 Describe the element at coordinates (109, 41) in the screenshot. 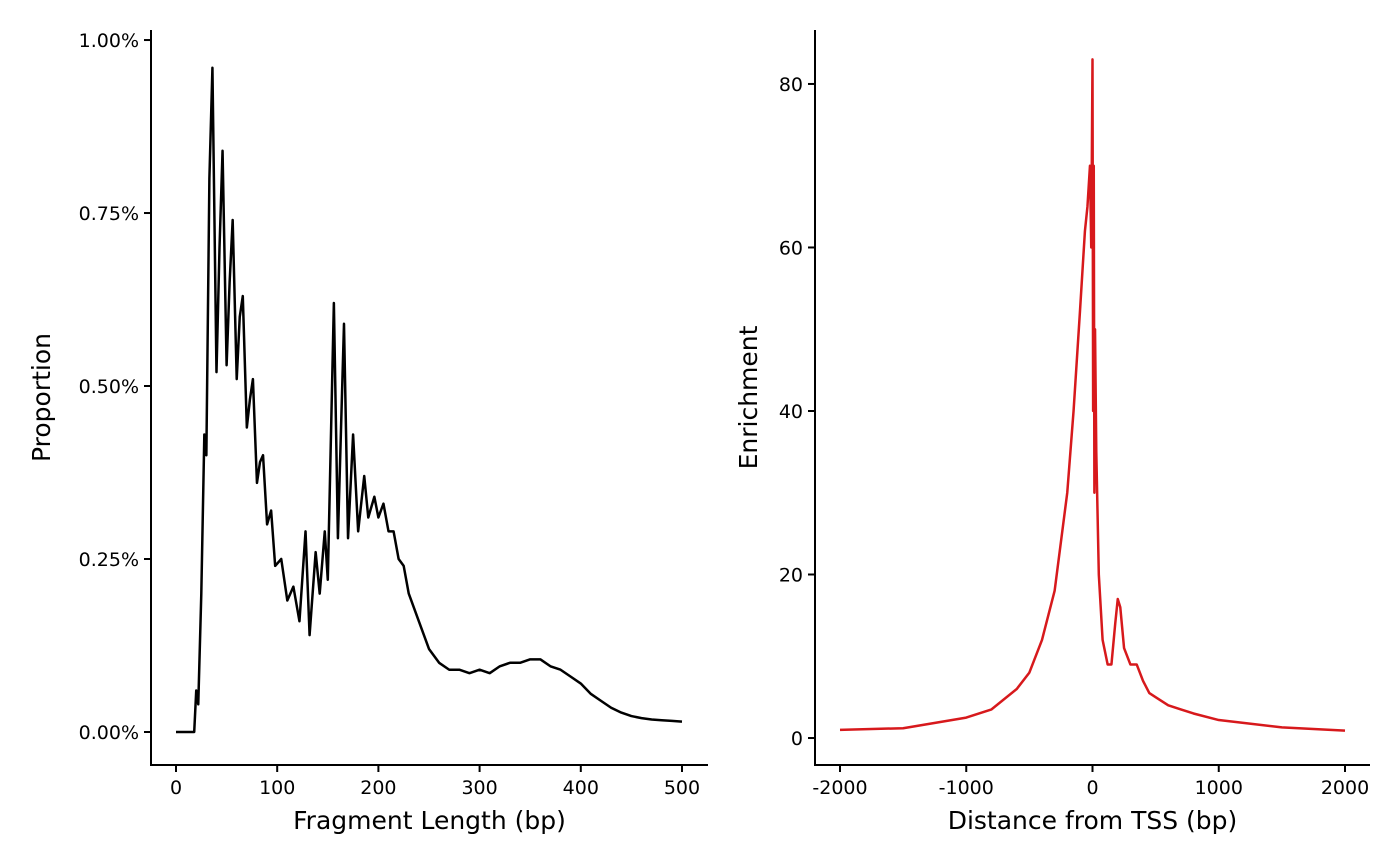

I see `y-tick-label: 1.00%` at that location.